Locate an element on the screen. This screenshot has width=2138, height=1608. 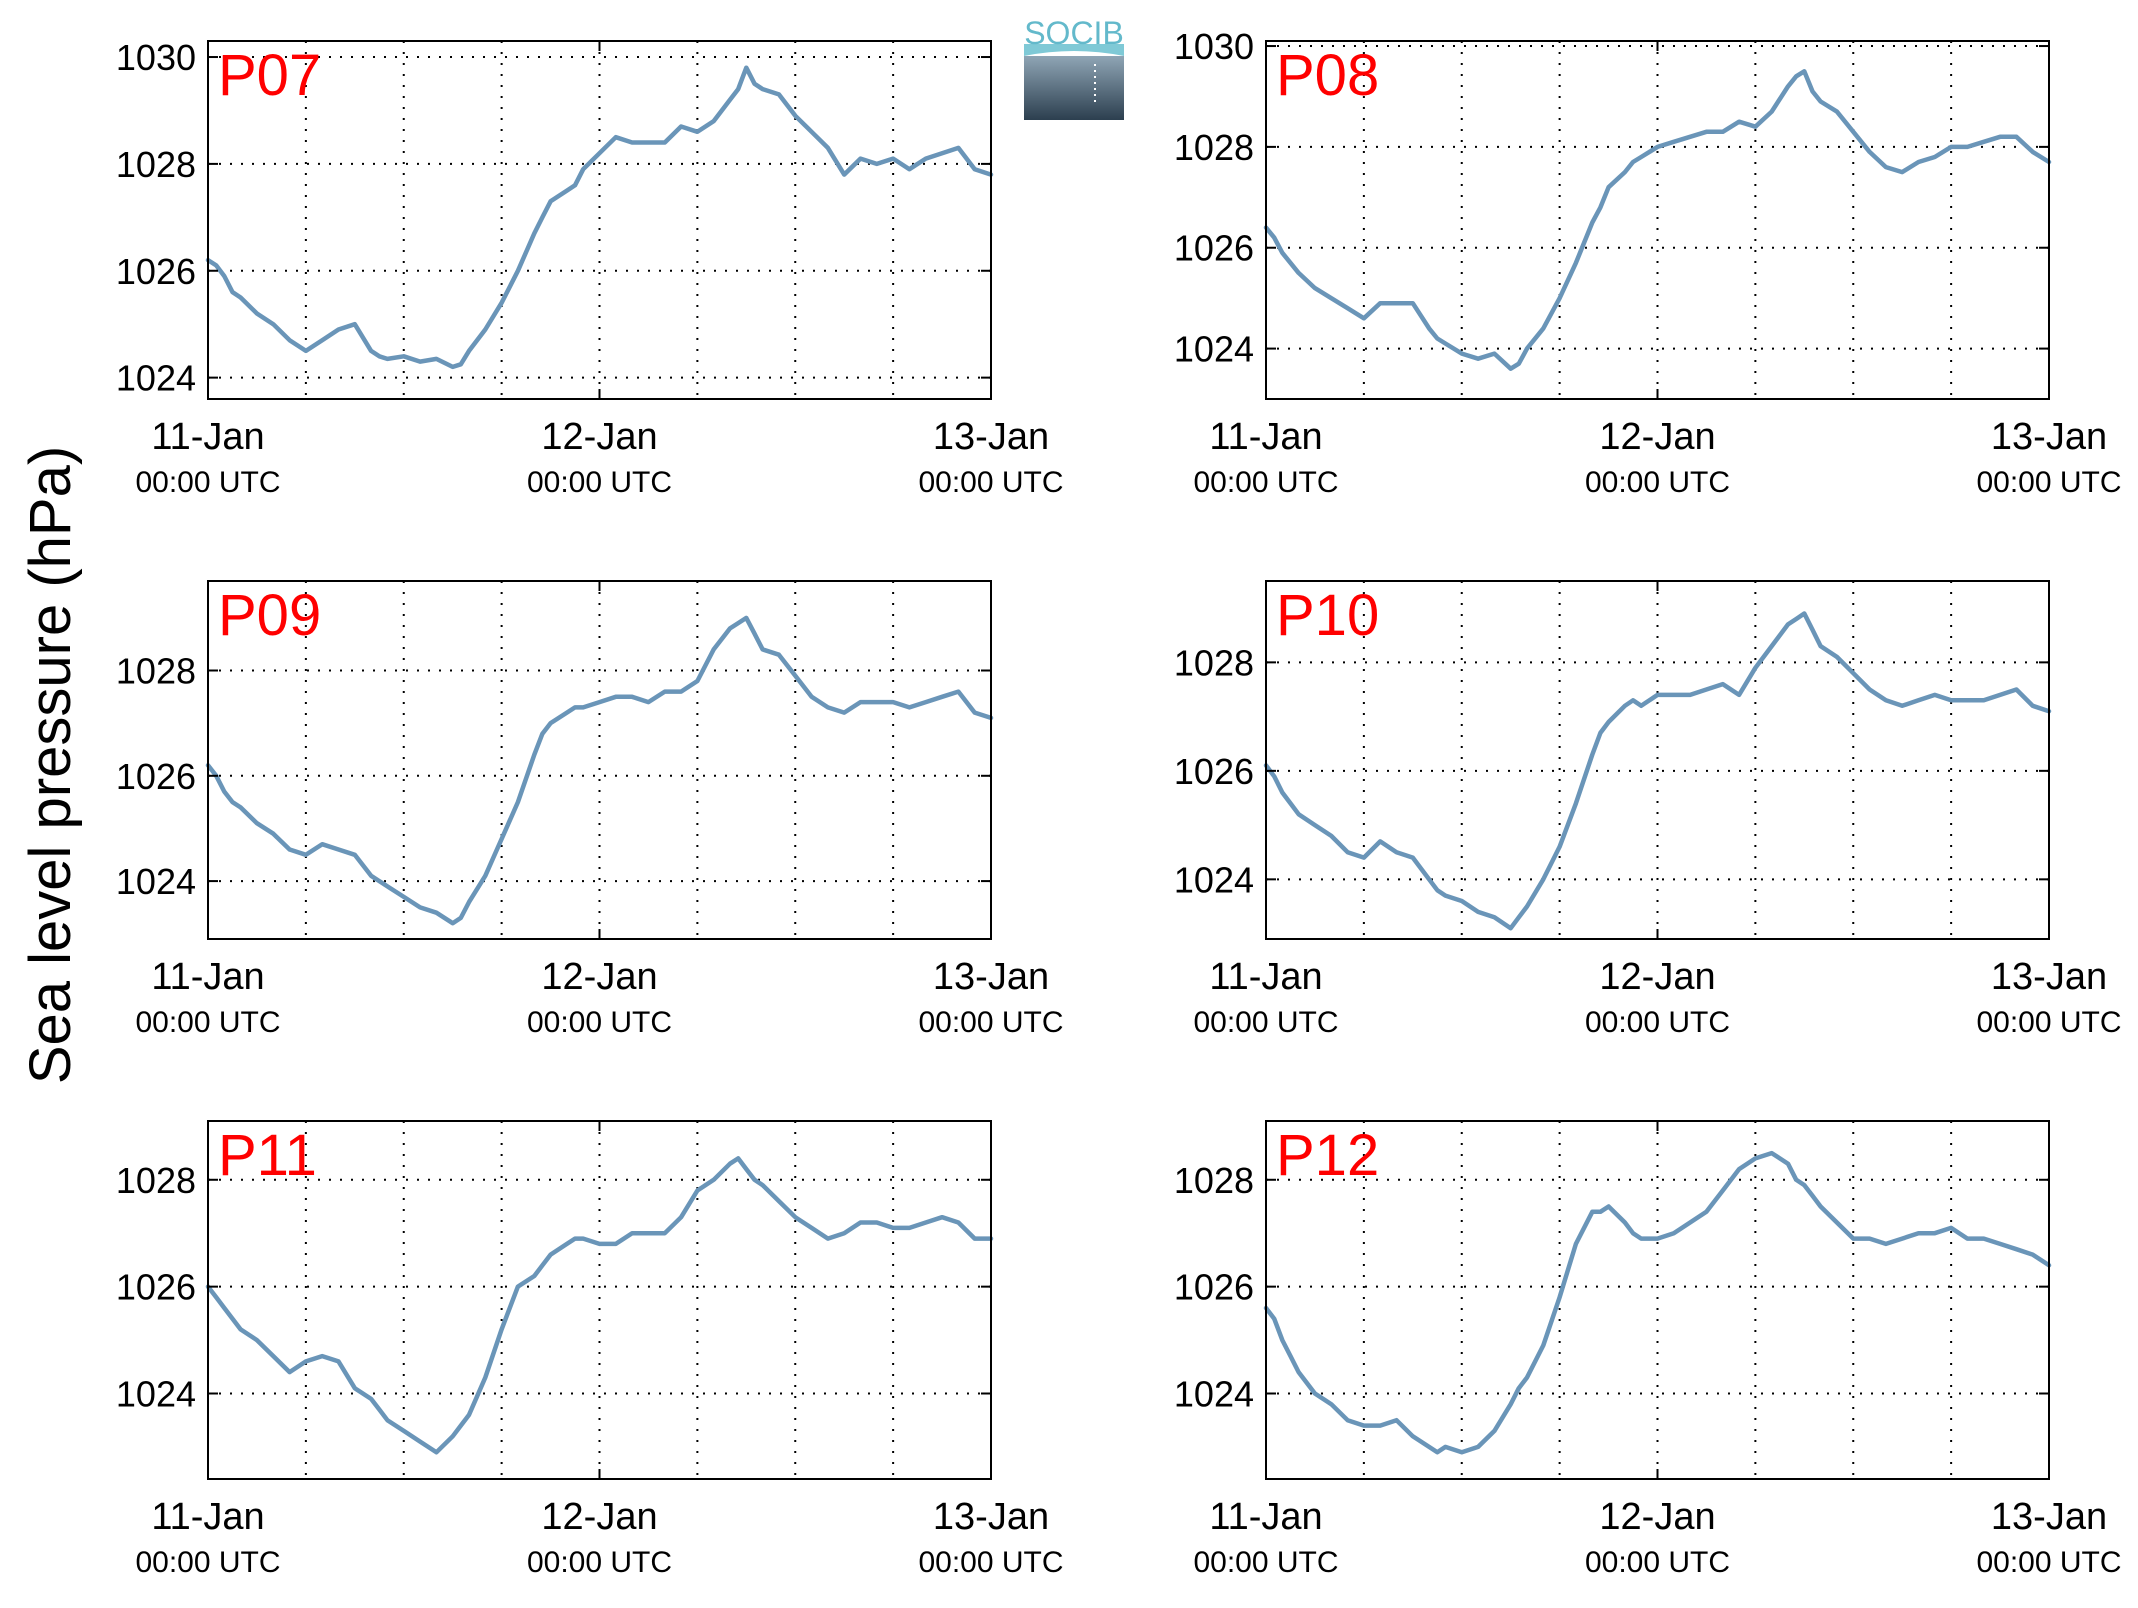
station-label: P12 is located at coordinates (1327, 1155).